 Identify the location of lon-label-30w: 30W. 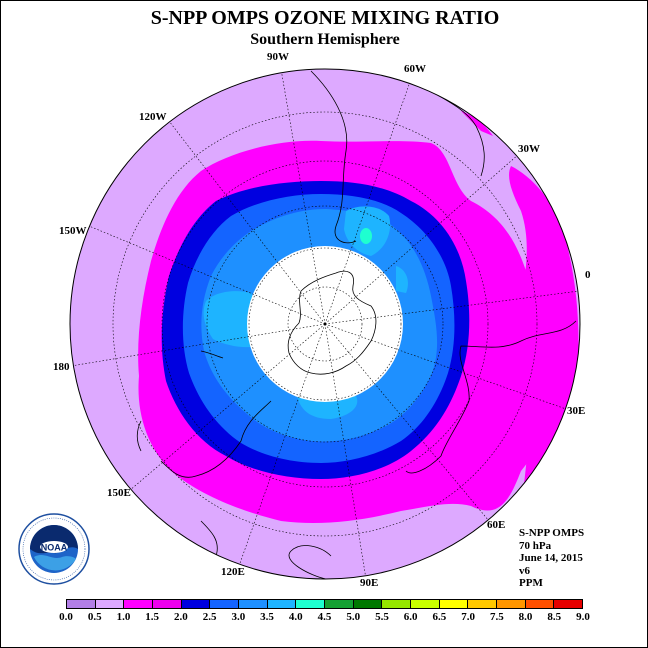
(529, 149).